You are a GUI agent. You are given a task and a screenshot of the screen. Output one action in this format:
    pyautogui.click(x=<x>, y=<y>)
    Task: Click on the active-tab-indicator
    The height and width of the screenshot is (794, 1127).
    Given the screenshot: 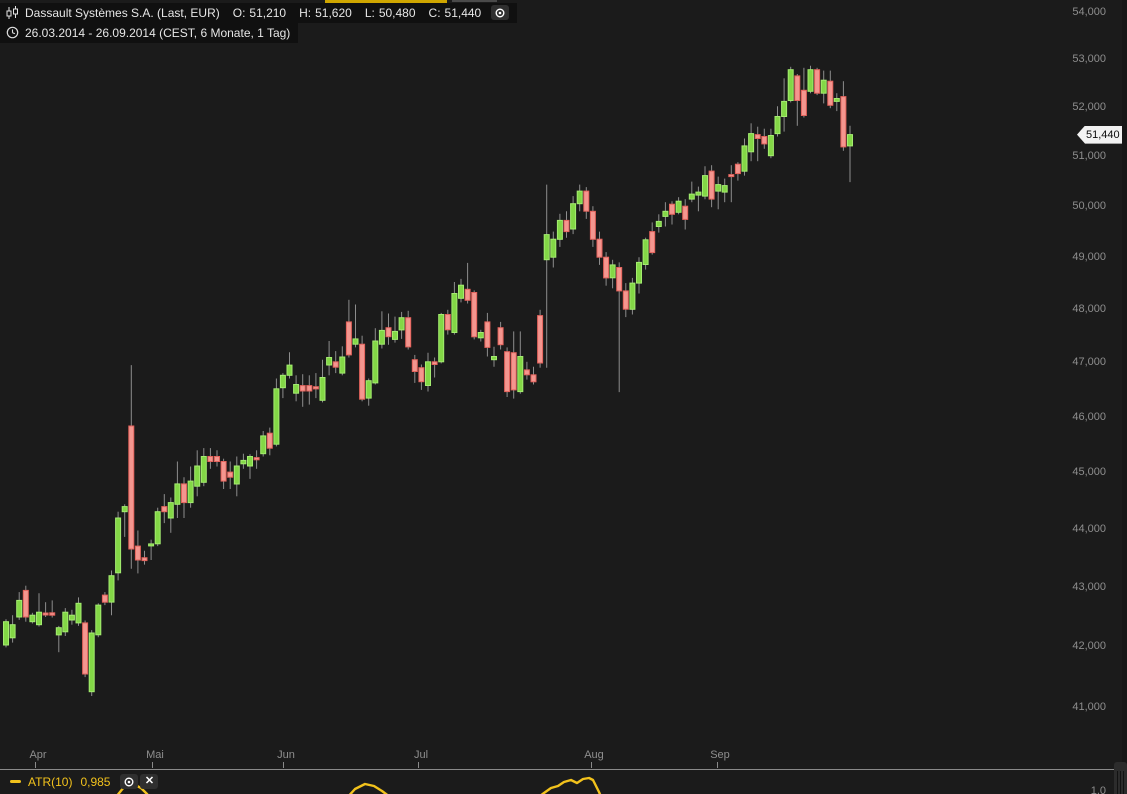 What is the action you would take?
    pyautogui.click(x=386, y=1)
    